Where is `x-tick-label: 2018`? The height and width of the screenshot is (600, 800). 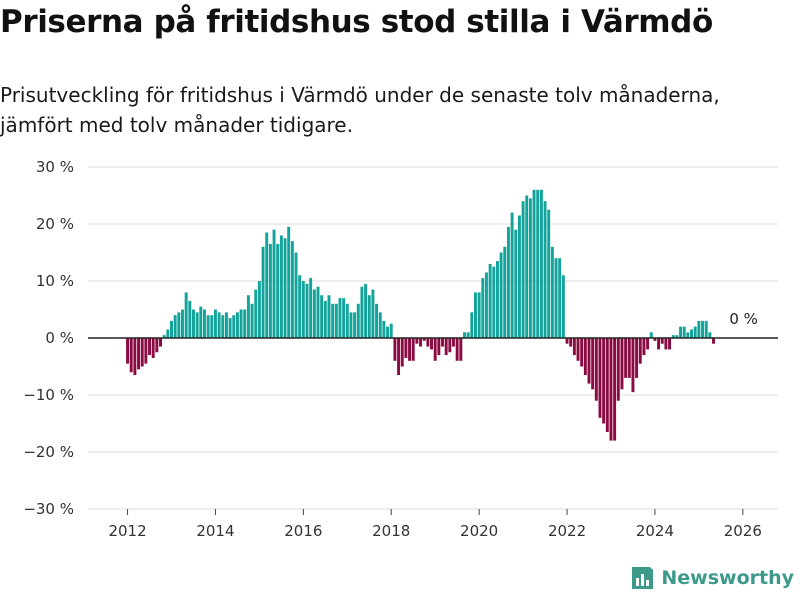
x-tick-label: 2018 is located at coordinates (391, 531).